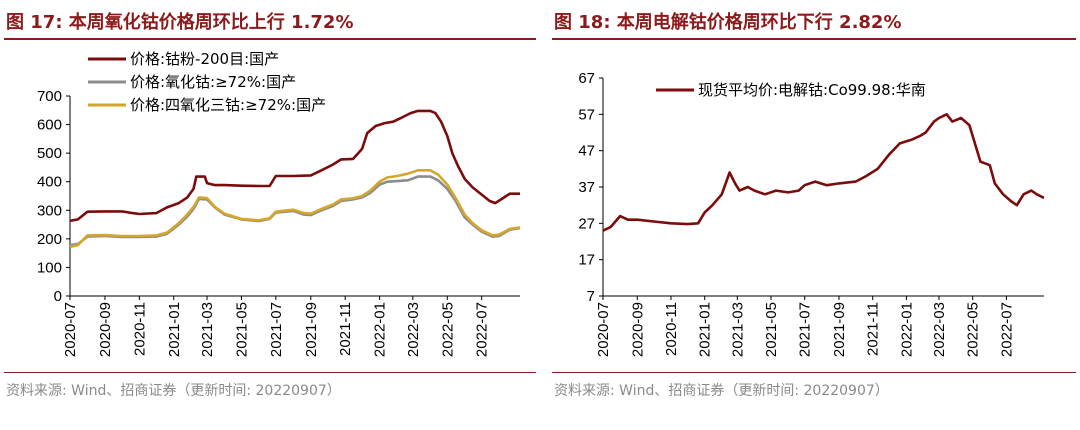  I want to click on legend-label: 价格:钴粉-200目:国产, so click(204, 59).